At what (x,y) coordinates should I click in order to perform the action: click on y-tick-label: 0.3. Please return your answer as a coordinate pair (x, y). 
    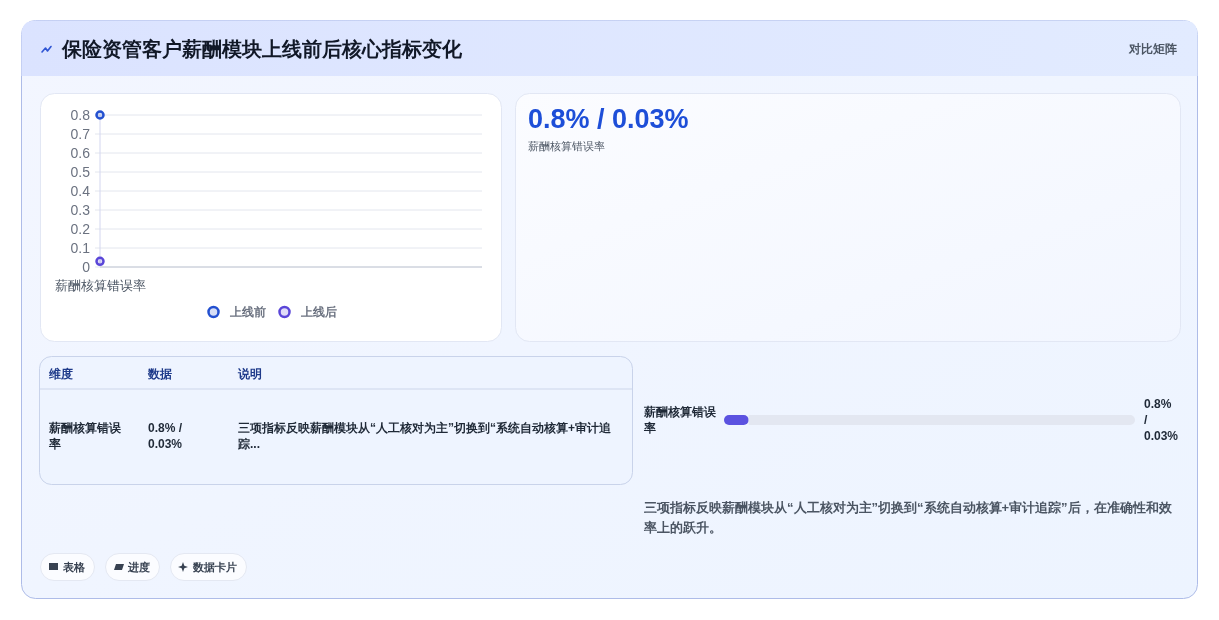
    Looking at the image, I should click on (80, 210).